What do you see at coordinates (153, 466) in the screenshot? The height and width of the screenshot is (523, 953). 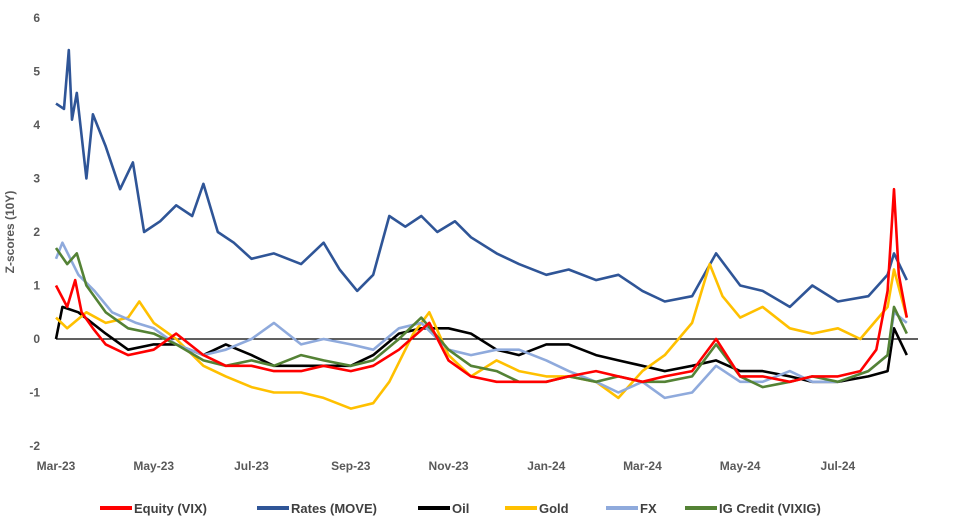 I see `x-tick-label: May-23` at bounding box center [153, 466].